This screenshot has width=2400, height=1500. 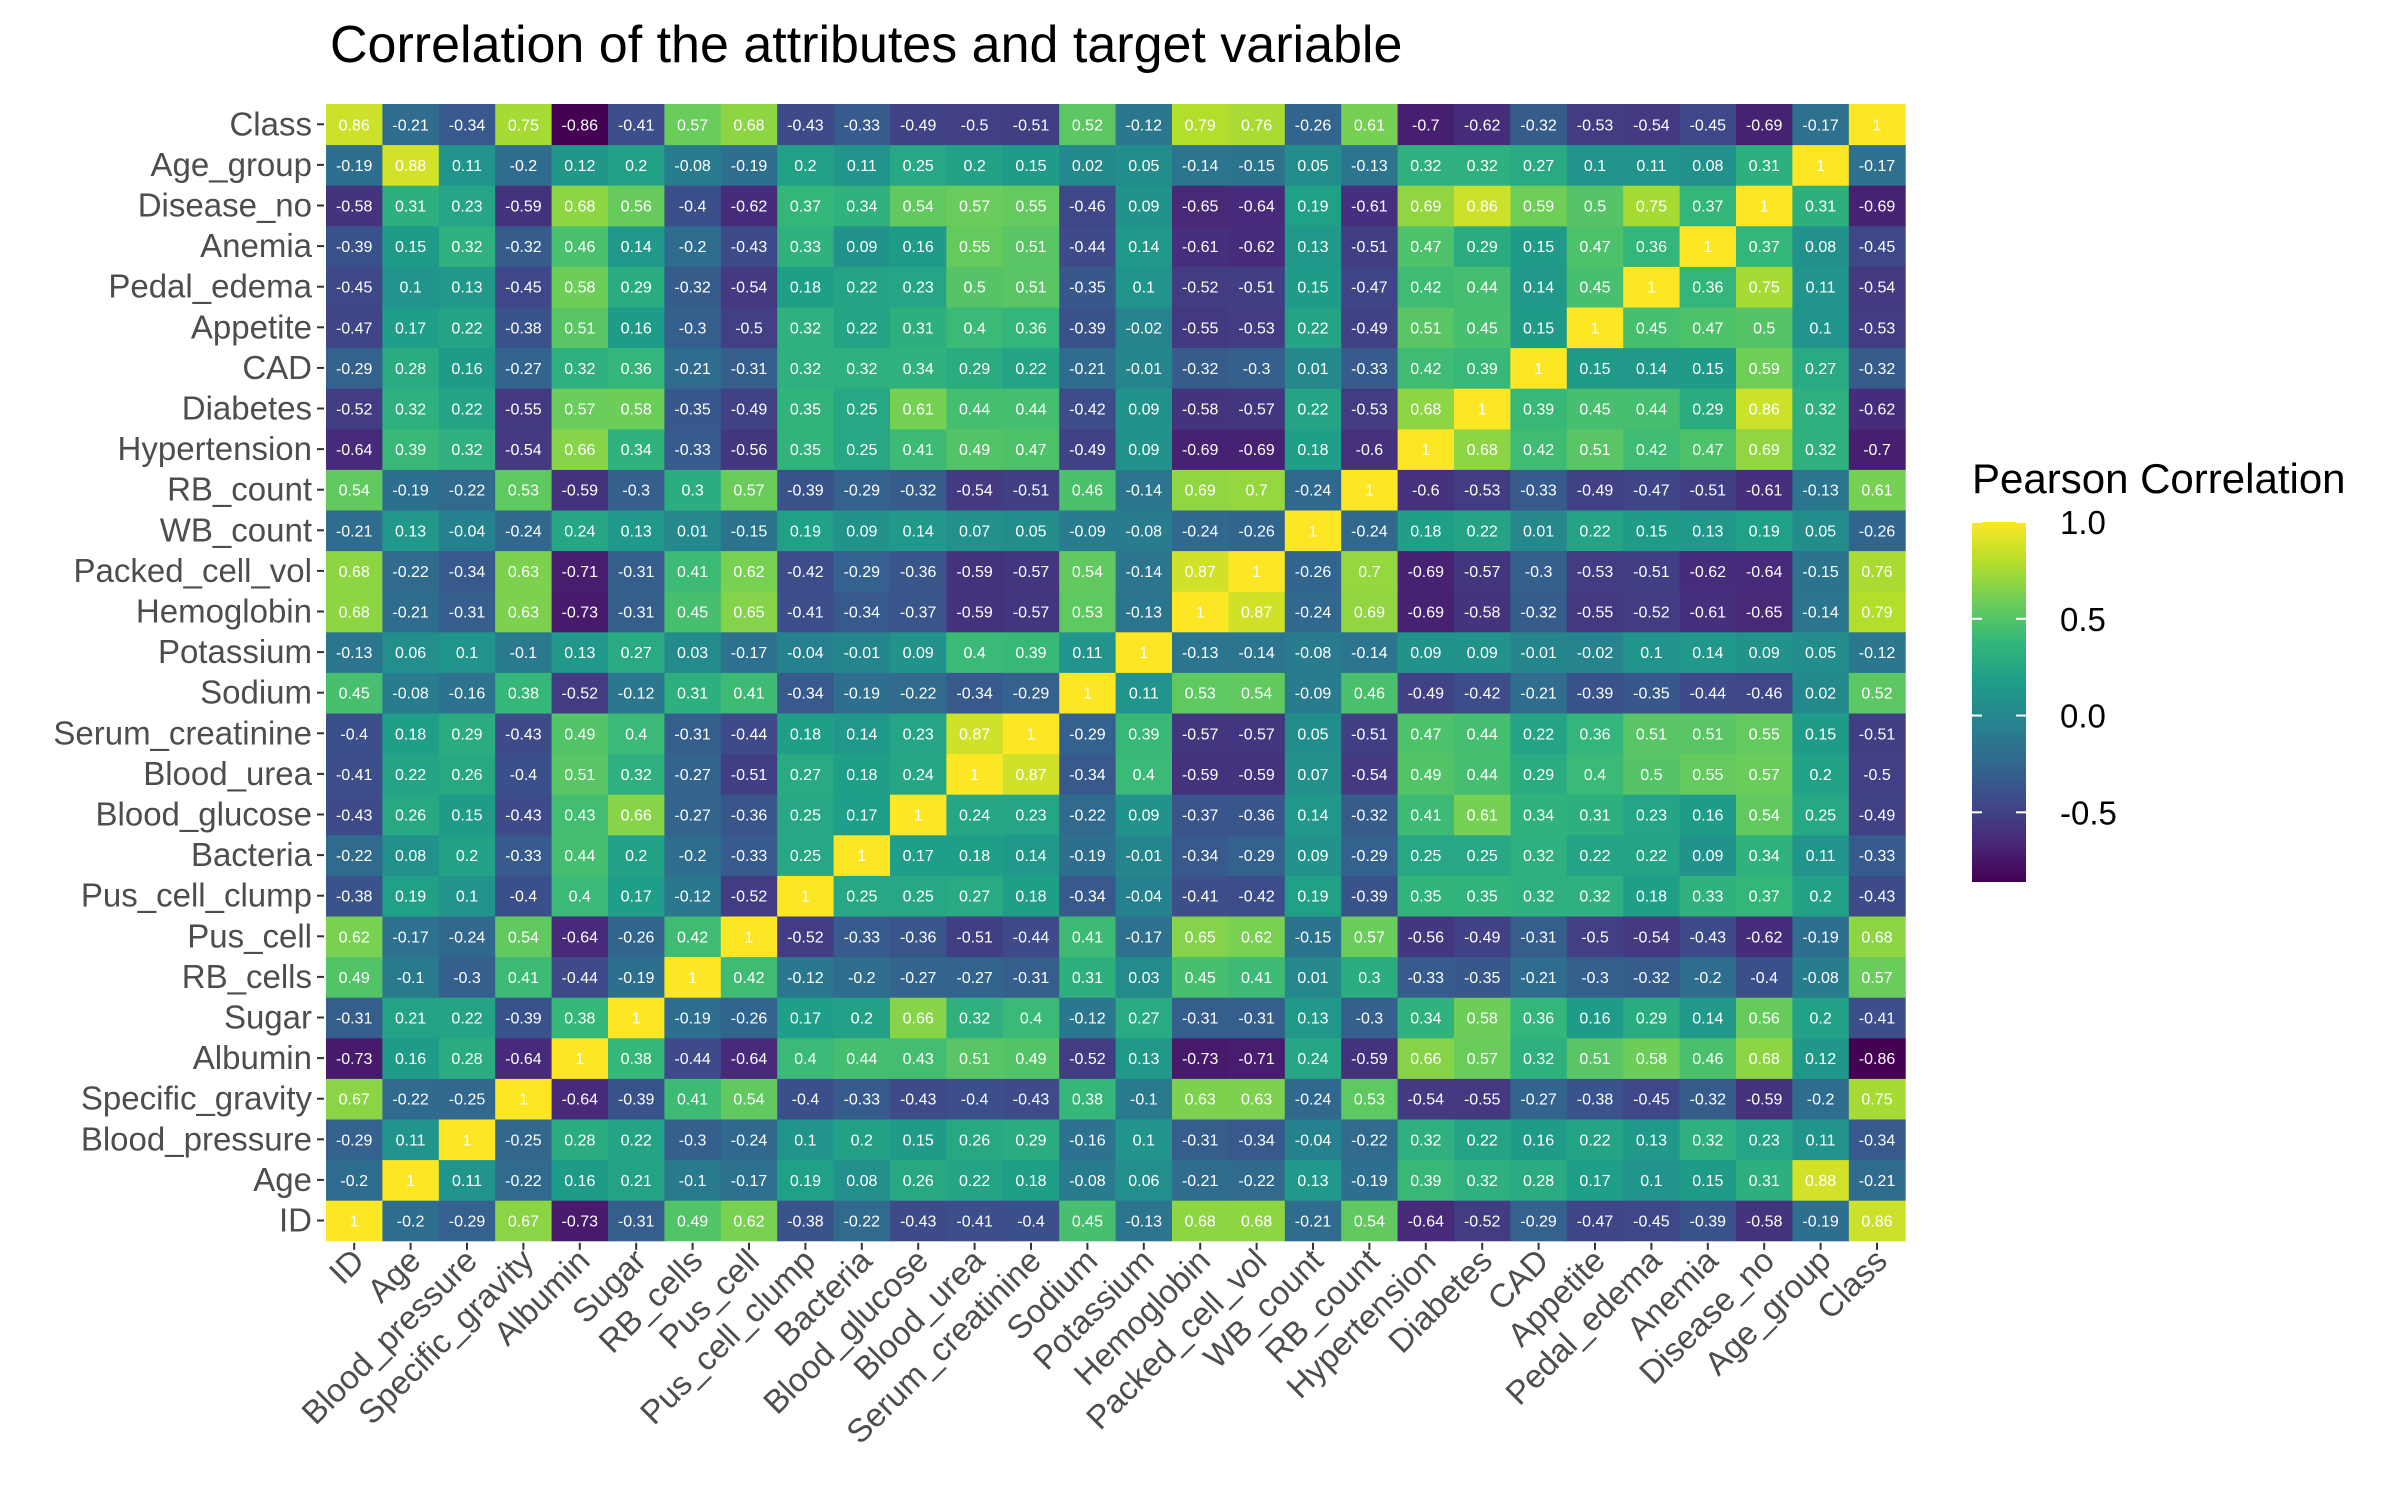 I want to click on cell-value-label: -0.08, so click(x=1144, y=531).